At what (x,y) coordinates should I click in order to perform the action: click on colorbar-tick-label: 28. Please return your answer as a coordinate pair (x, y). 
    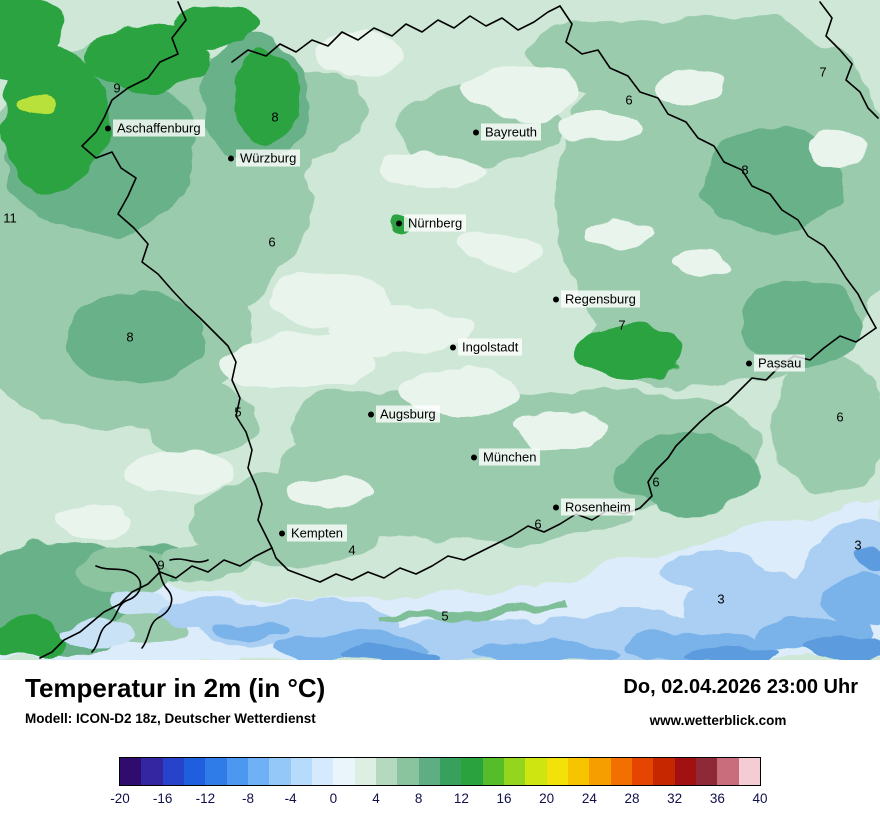
    Looking at the image, I should click on (632, 798).